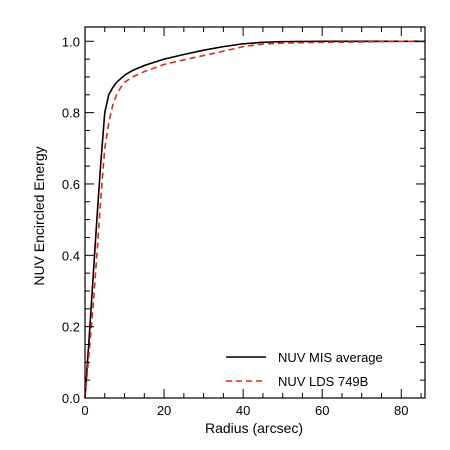 This screenshot has height=450, width=450. What do you see at coordinates (71, 398) in the screenshot?
I see `y-tick-label: 0.0` at bounding box center [71, 398].